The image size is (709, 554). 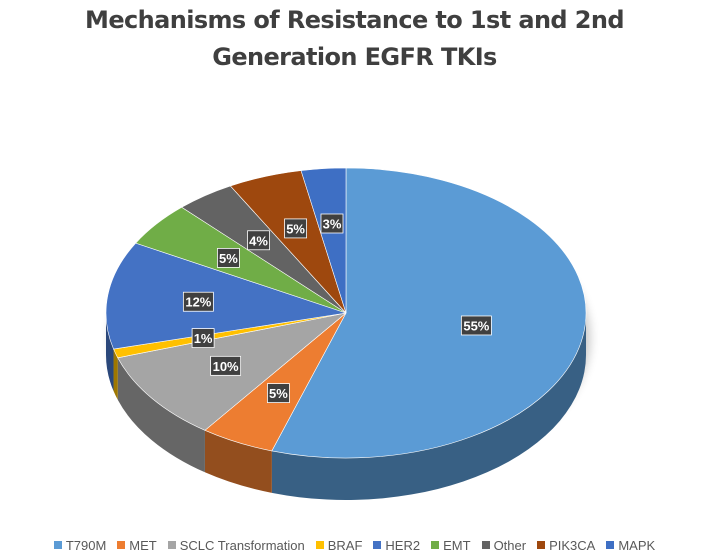 What do you see at coordinates (637, 545) in the screenshot?
I see `legend-label-mapk: MAPK` at bounding box center [637, 545].